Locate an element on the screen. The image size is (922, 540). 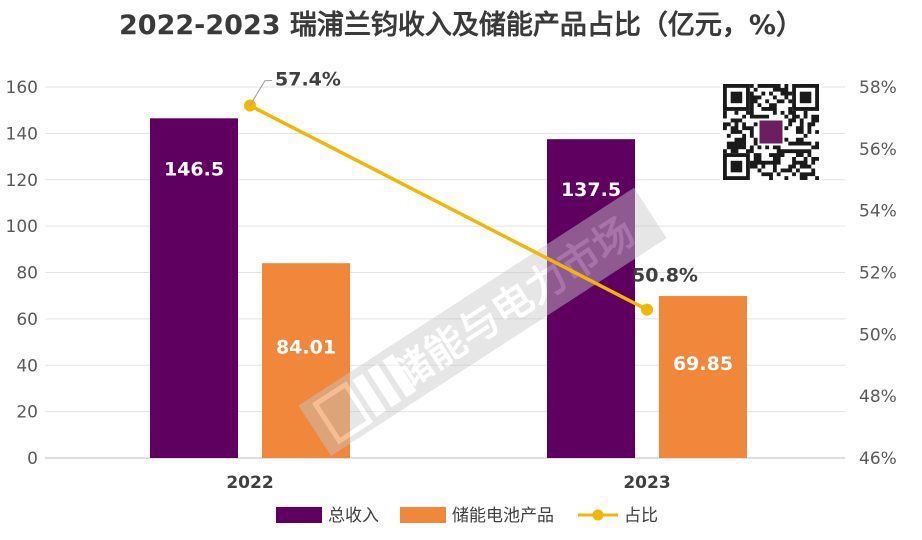
bar-storage-battery-2023 is located at coordinates (703, 377).